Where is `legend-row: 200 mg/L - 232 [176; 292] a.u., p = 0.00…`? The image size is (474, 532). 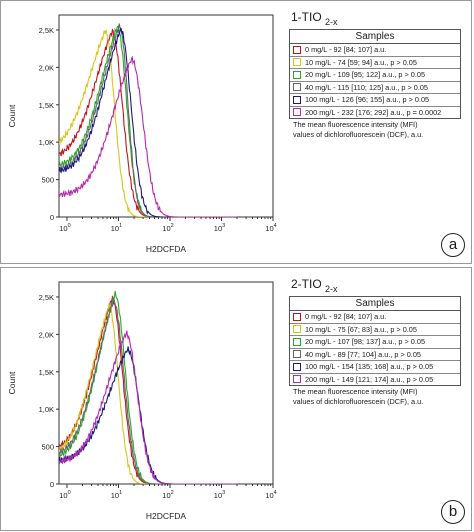 legend-row: 200 mg/L - 232 [176; 292] a.u., p = 0.00… is located at coordinates (375, 113).